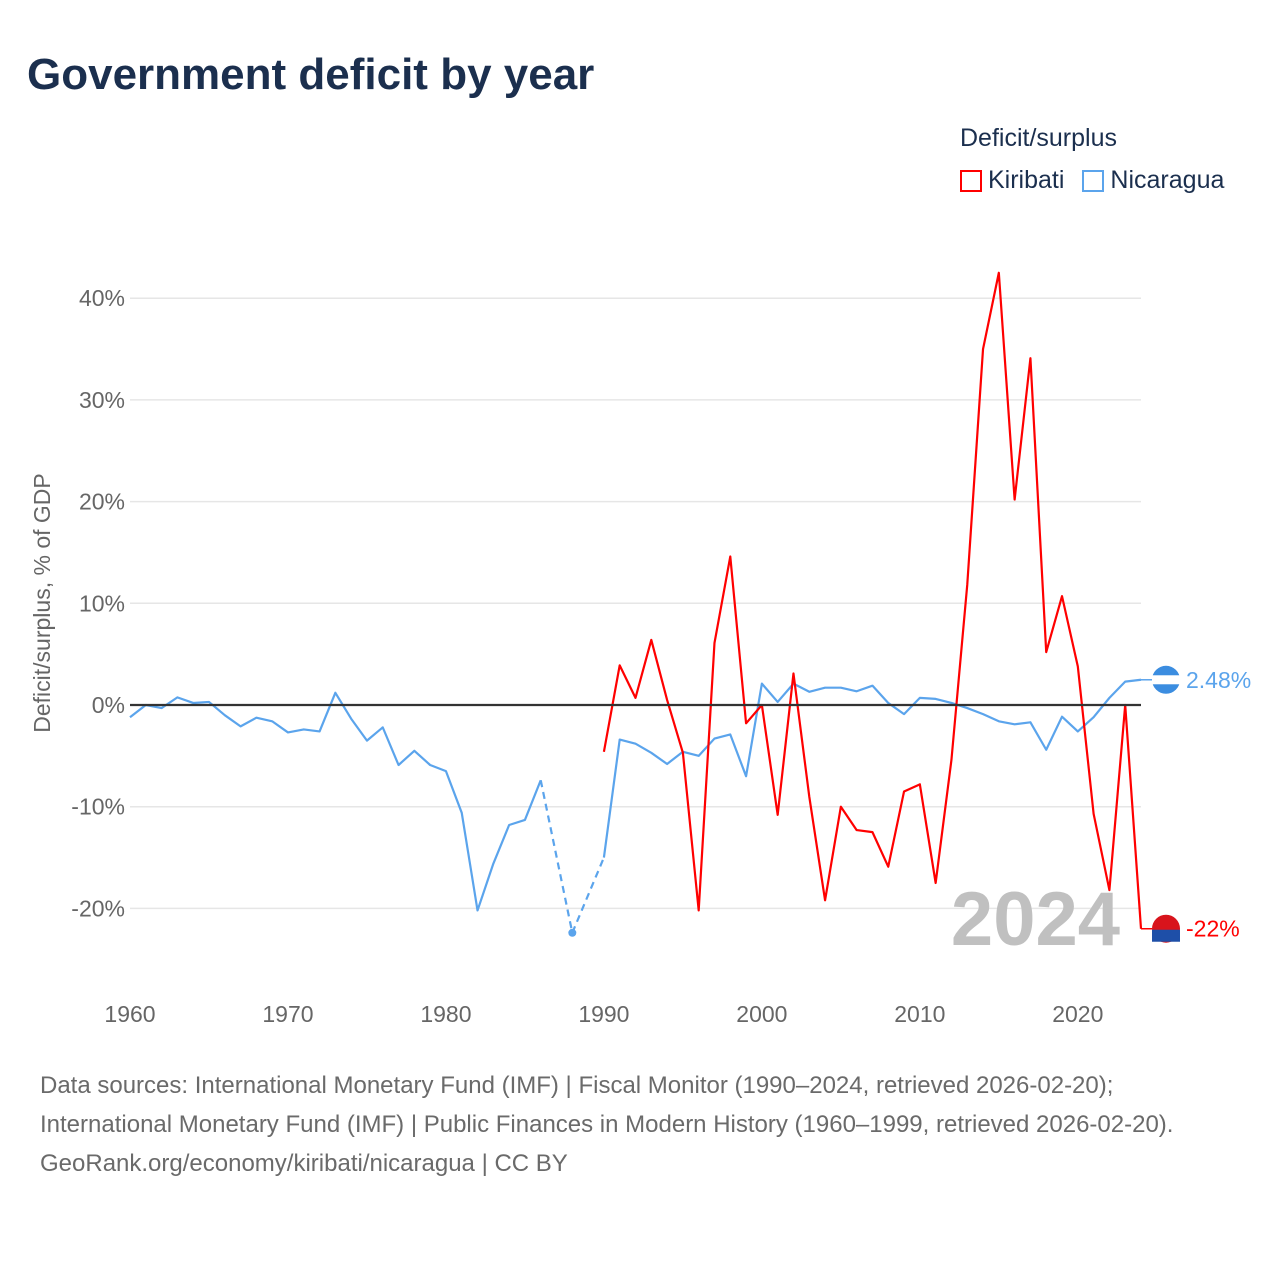  Describe the element at coordinates (287, 1014) in the screenshot. I see `x-tick-label: 1970` at that location.